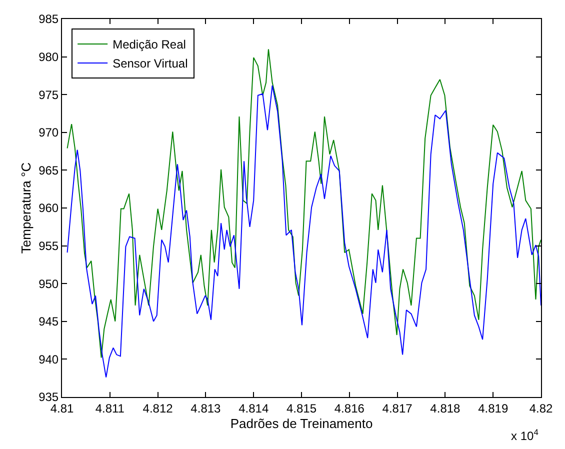 The width and height of the screenshot is (565, 449). Describe the element at coordinates (48, 283) in the screenshot. I see `y-tick-label: 950` at that location.